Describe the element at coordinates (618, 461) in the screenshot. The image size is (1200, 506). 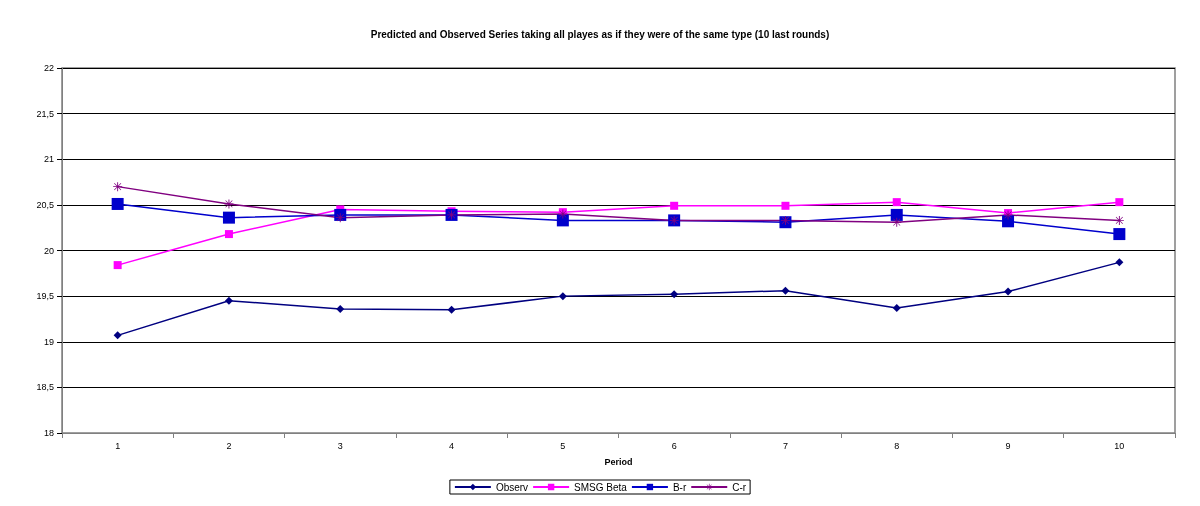
I see `x-axis-title: Period` at that location.